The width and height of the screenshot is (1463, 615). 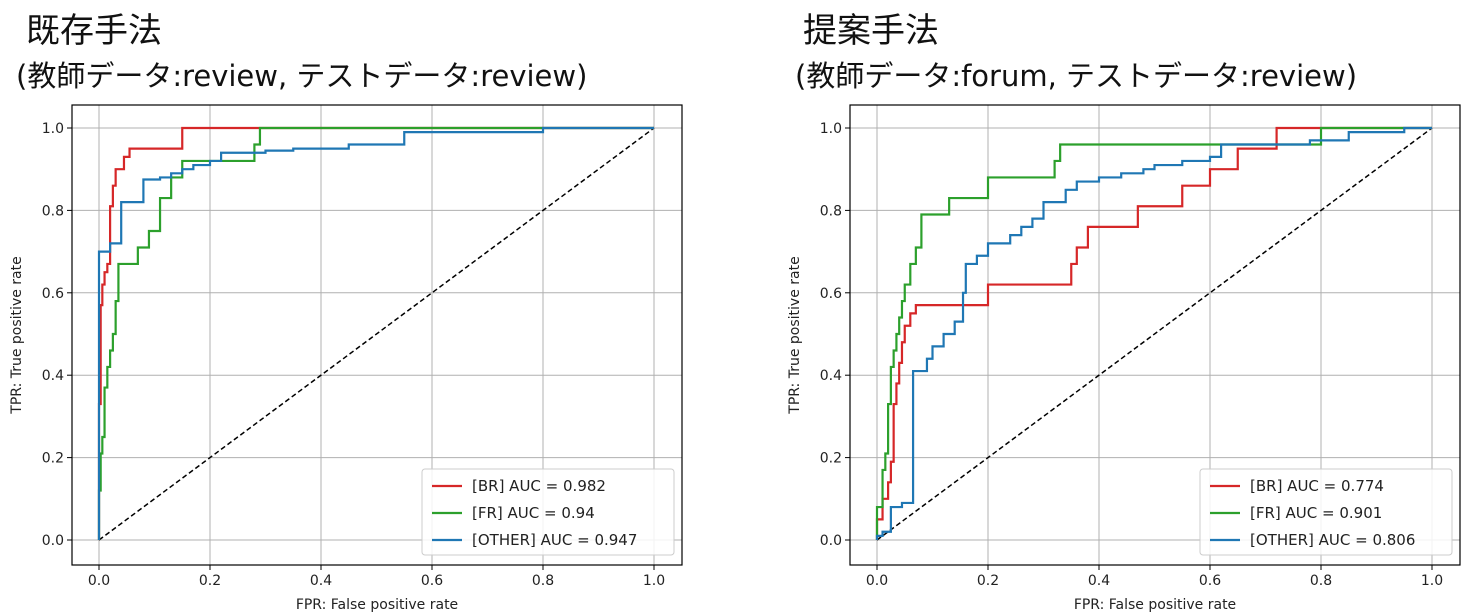 I want to click on chart-1-title: 提案手法, so click(x=871, y=31).